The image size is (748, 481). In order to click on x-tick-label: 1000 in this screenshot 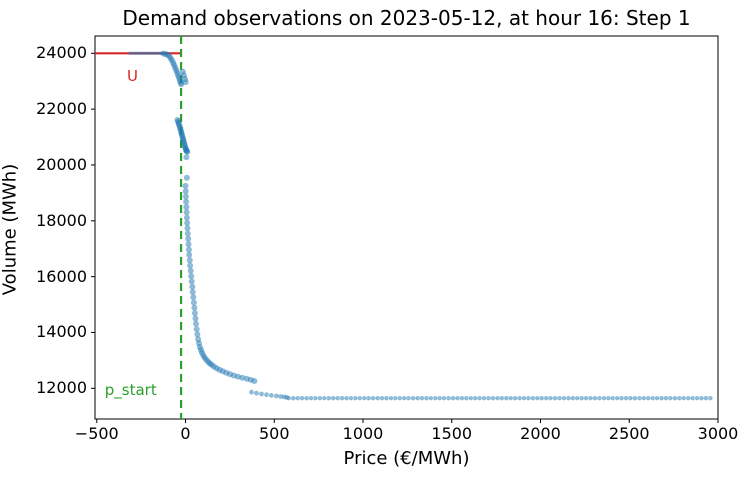, I will do `click(363, 433)`.